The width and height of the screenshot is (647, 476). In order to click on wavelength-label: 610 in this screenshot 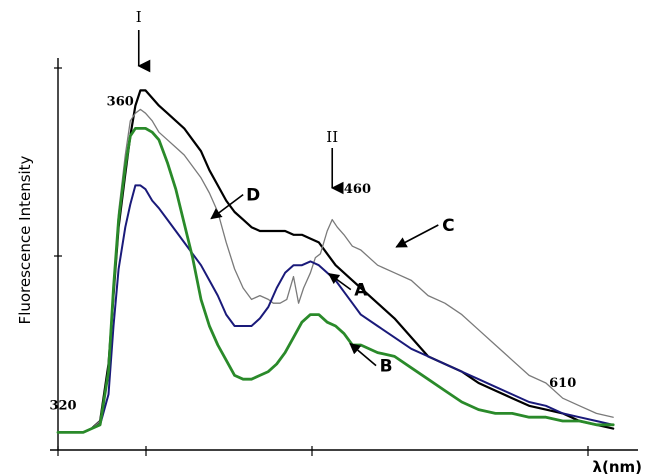, I will do `click(562, 383)`.